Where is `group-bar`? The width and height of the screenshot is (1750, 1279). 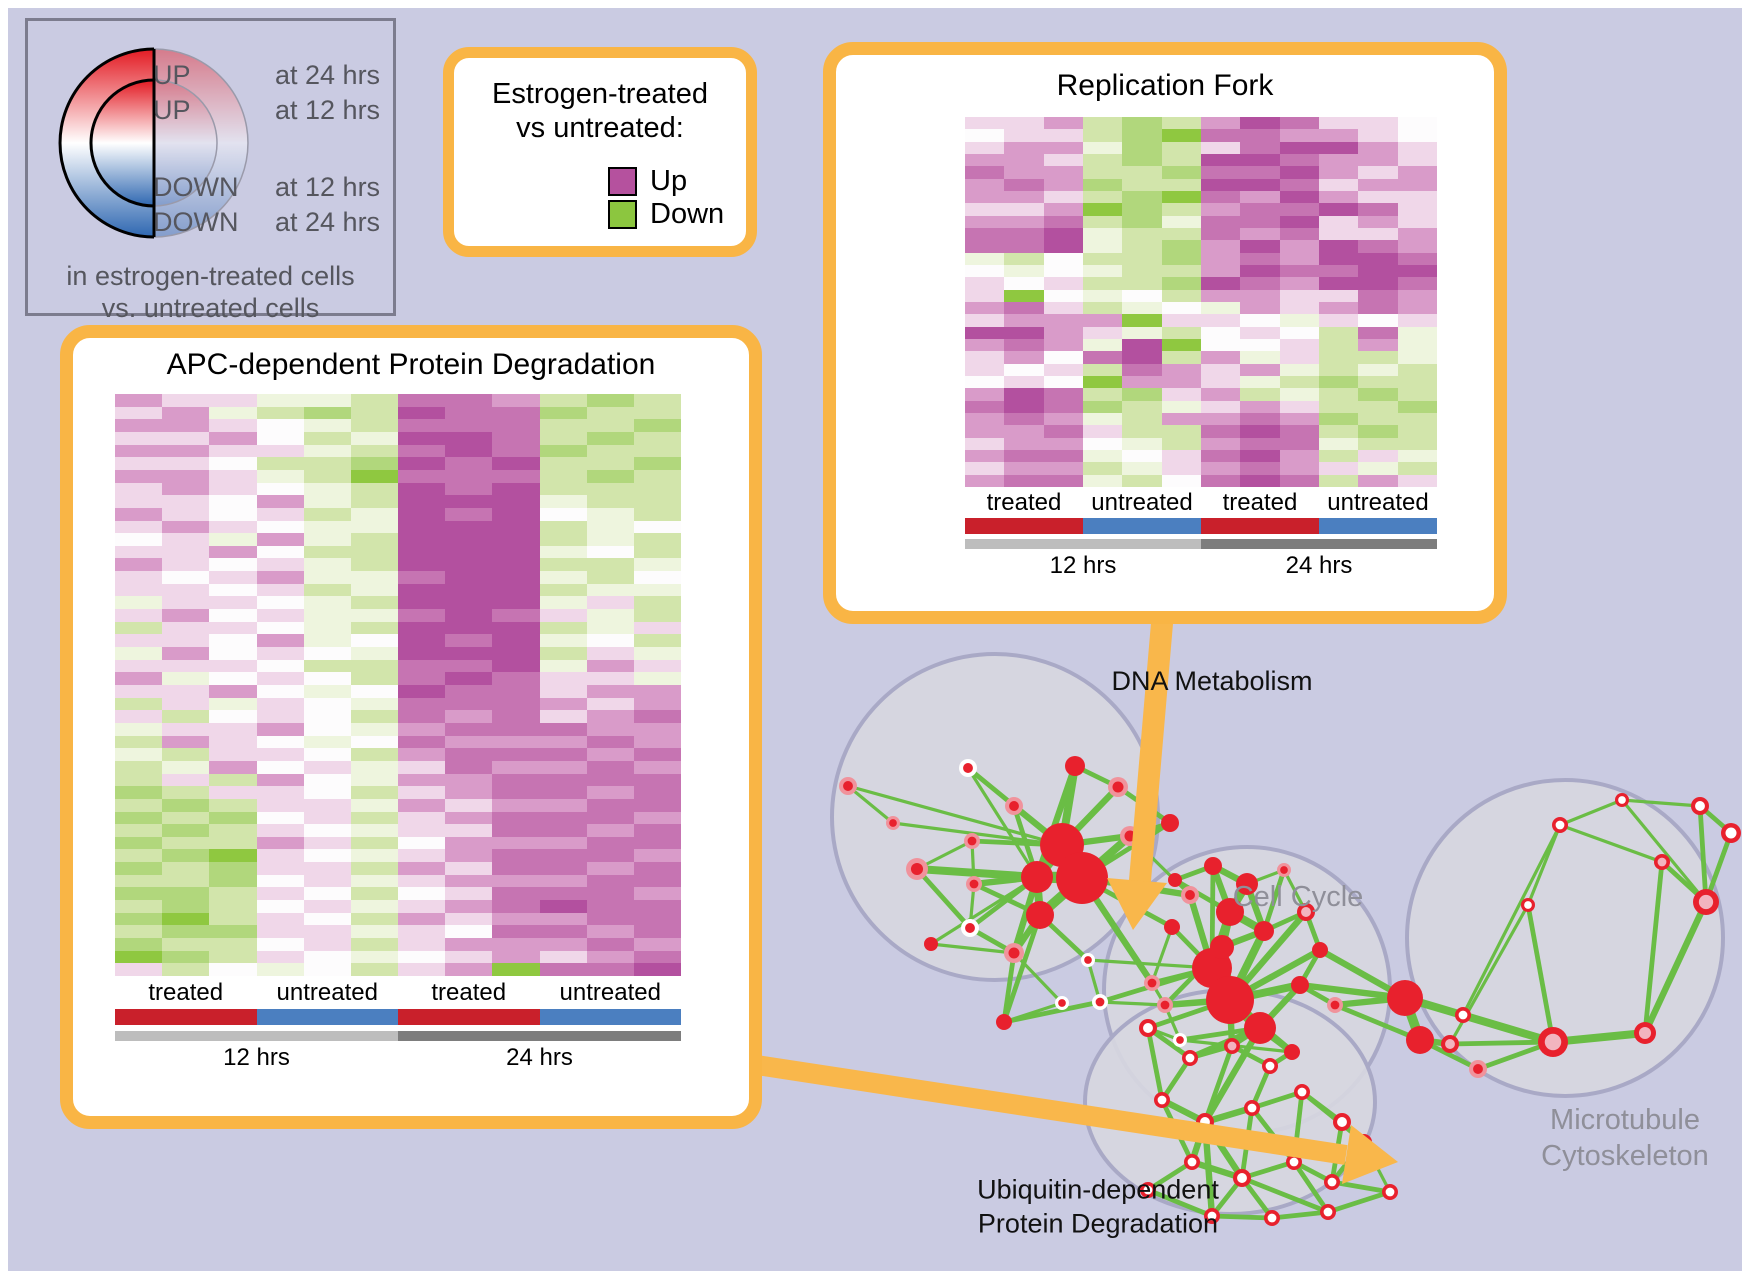 group-bar is located at coordinates (327, 1017).